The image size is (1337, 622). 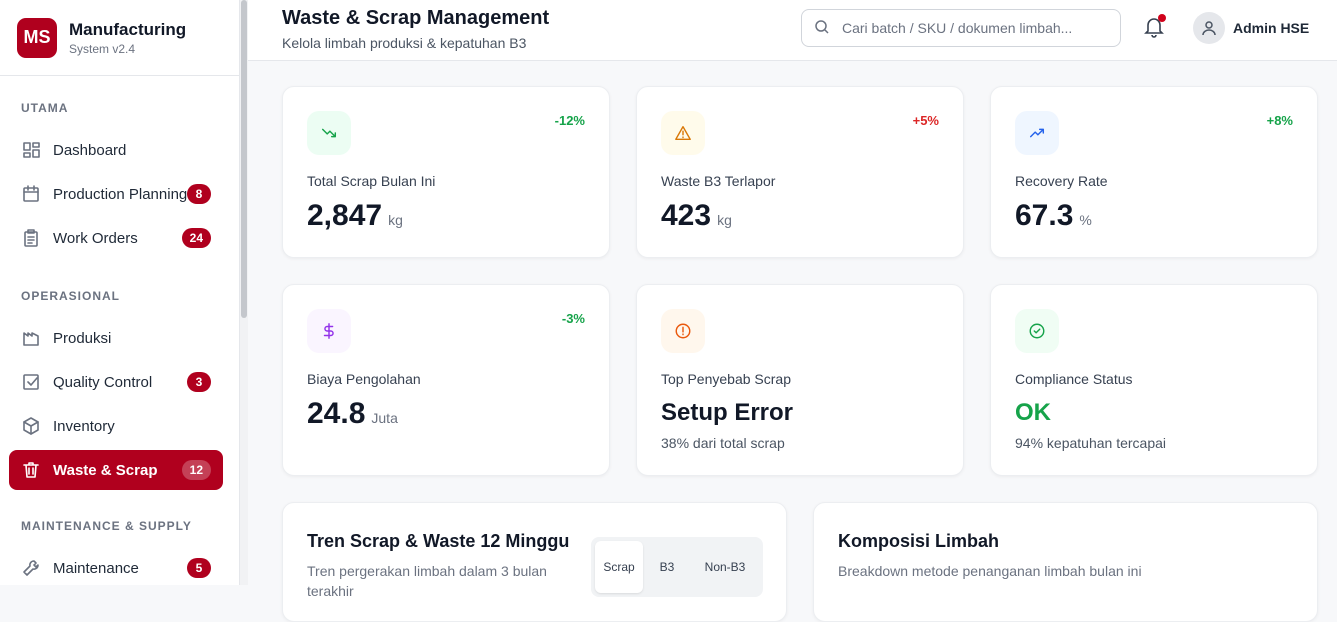 What do you see at coordinates (683, 331) in the screenshot?
I see `alert-circle-icon` at bounding box center [683, 331].